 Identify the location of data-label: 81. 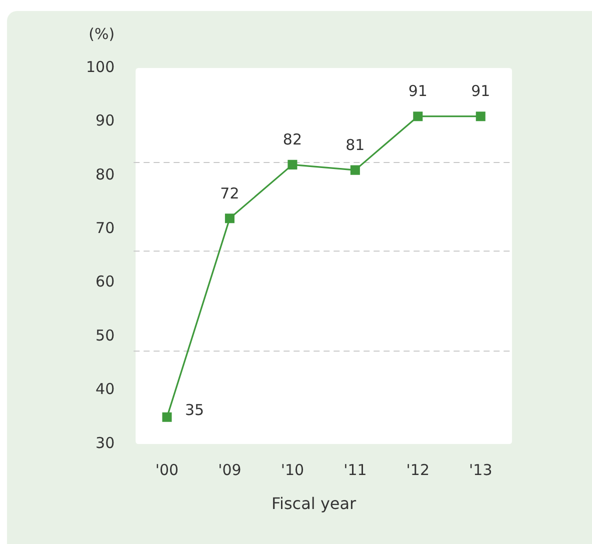
(355, 145).